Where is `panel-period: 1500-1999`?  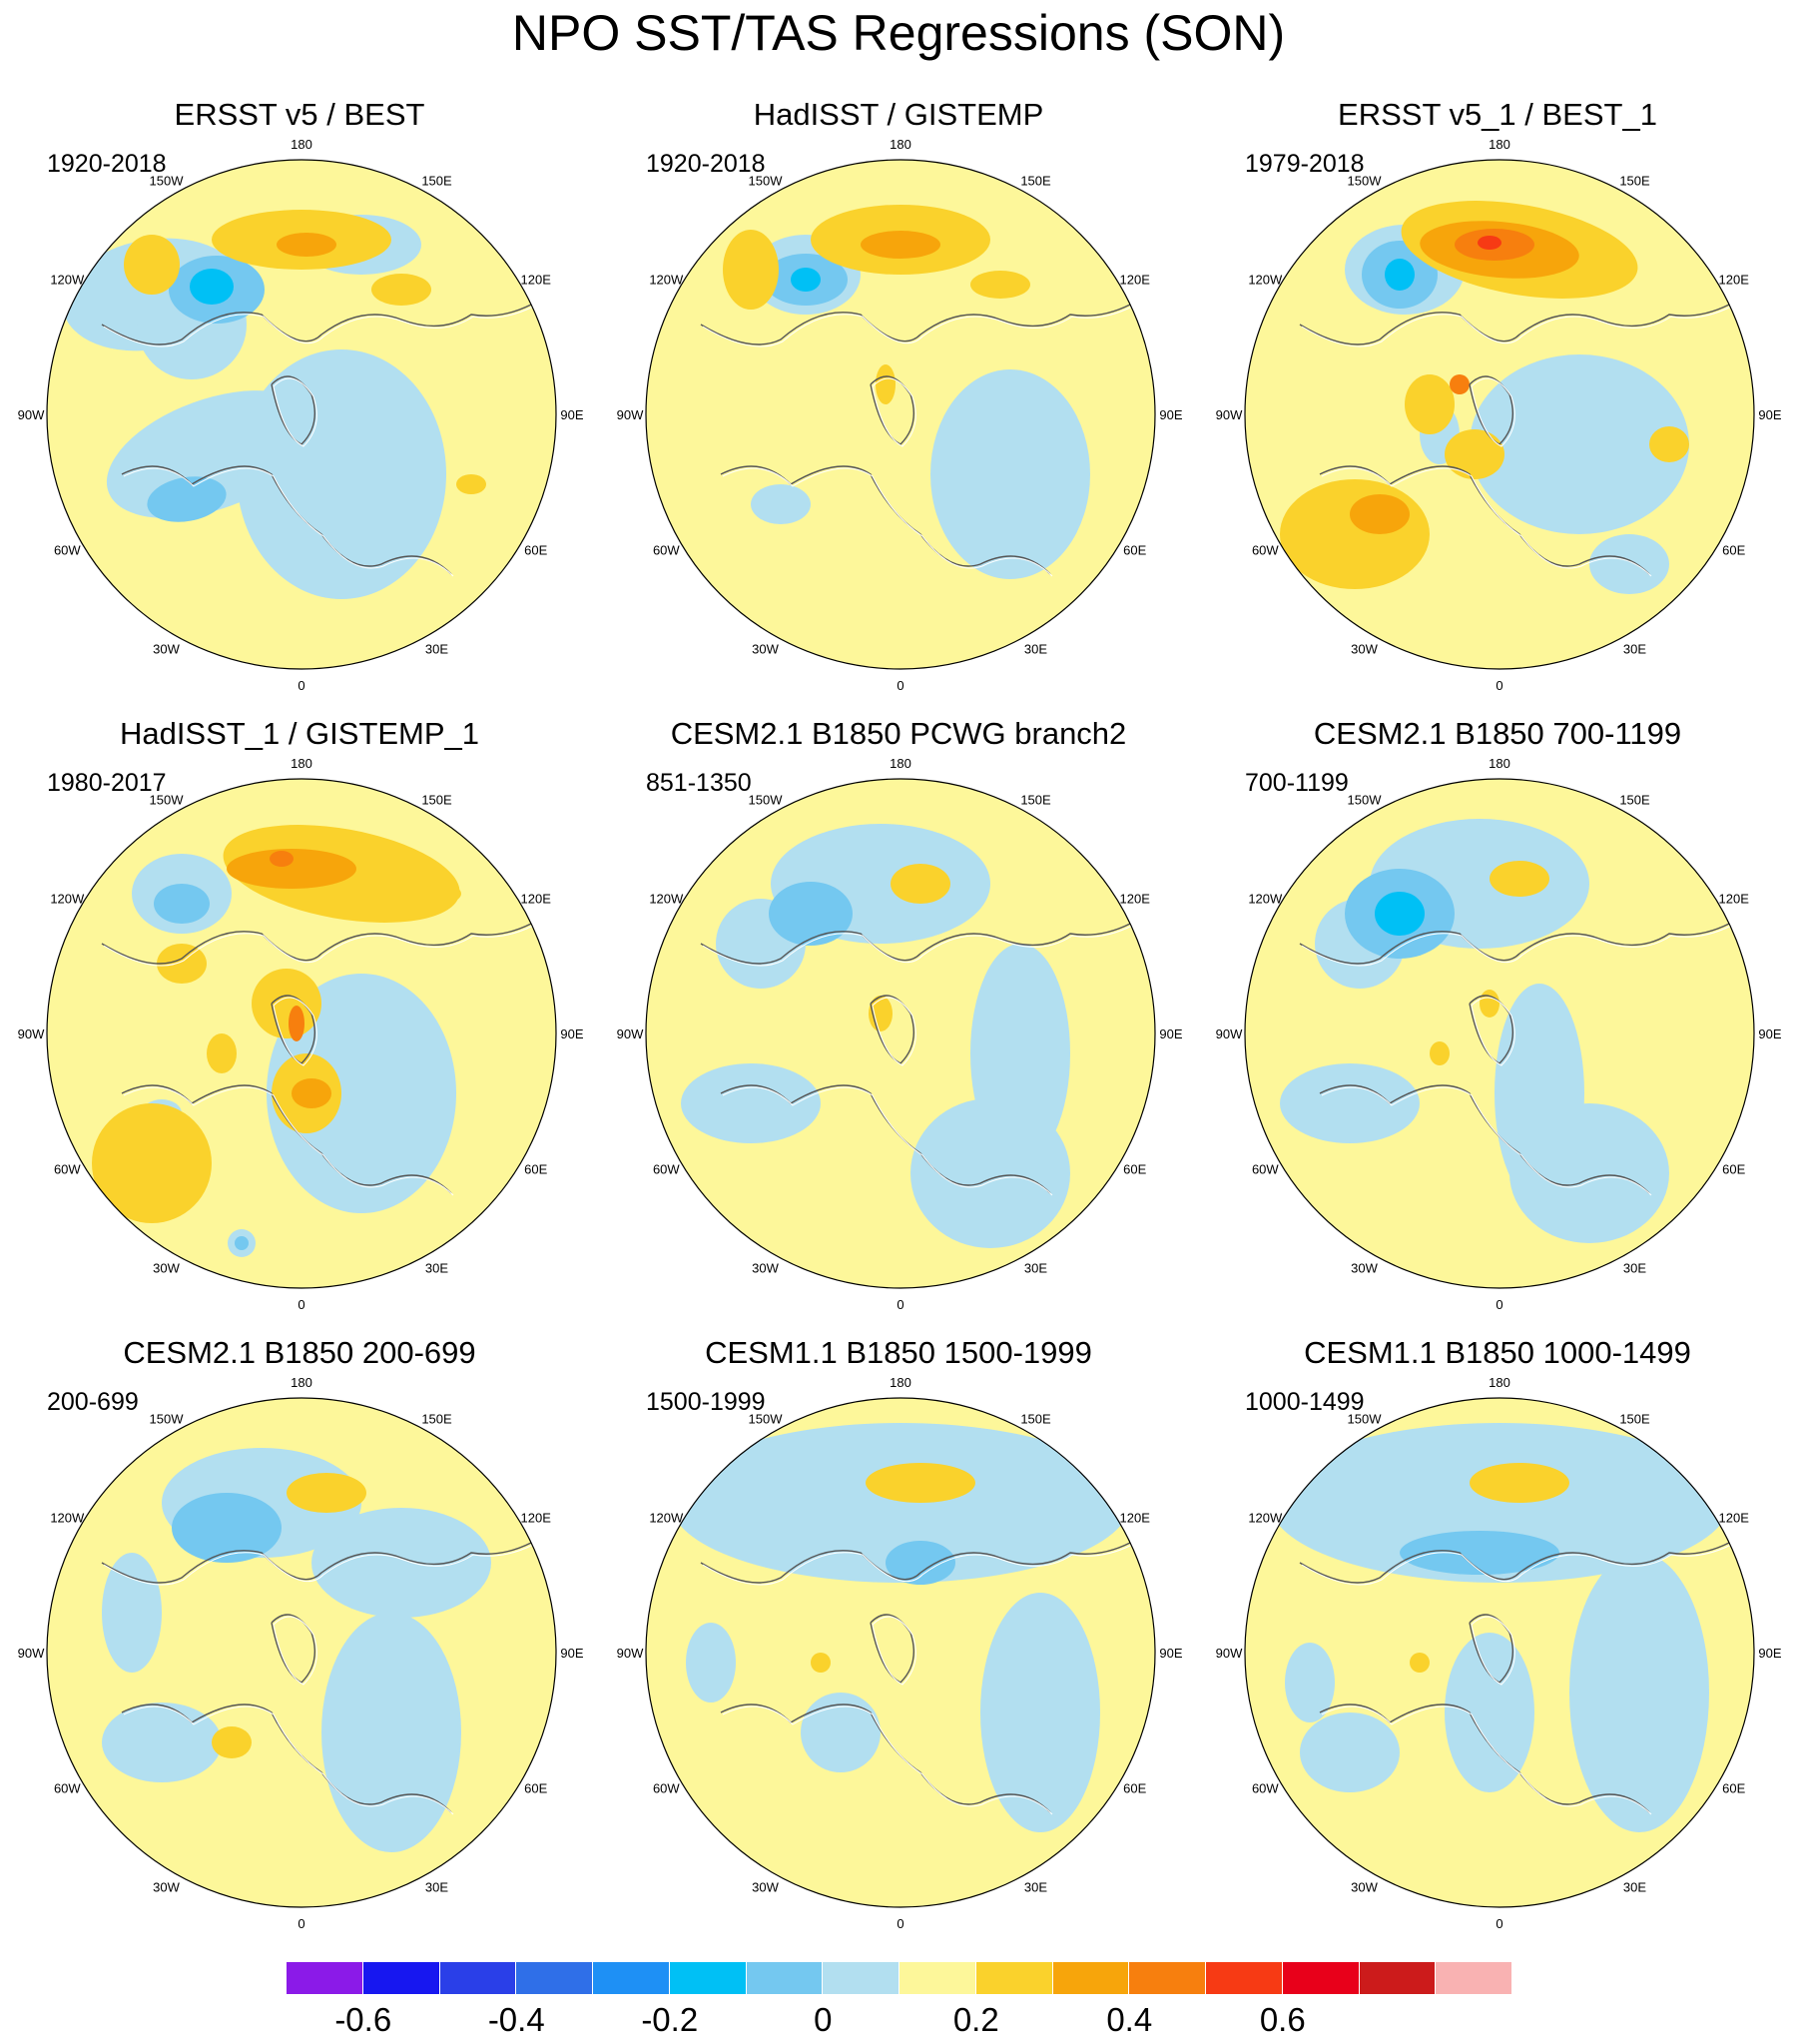
panel-period: 1500-1999 is located at coordinates (706, 1402).